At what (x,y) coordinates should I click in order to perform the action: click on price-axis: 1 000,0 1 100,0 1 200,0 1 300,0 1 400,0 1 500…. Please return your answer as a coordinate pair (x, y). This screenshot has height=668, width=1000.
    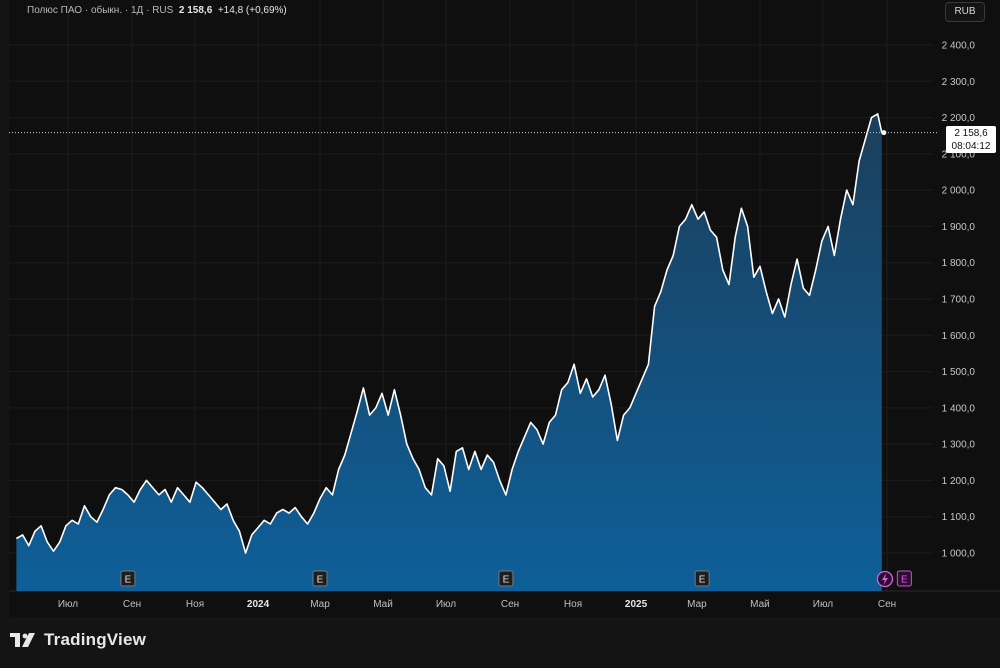
    Looking at the image, I should click on (959, 300).